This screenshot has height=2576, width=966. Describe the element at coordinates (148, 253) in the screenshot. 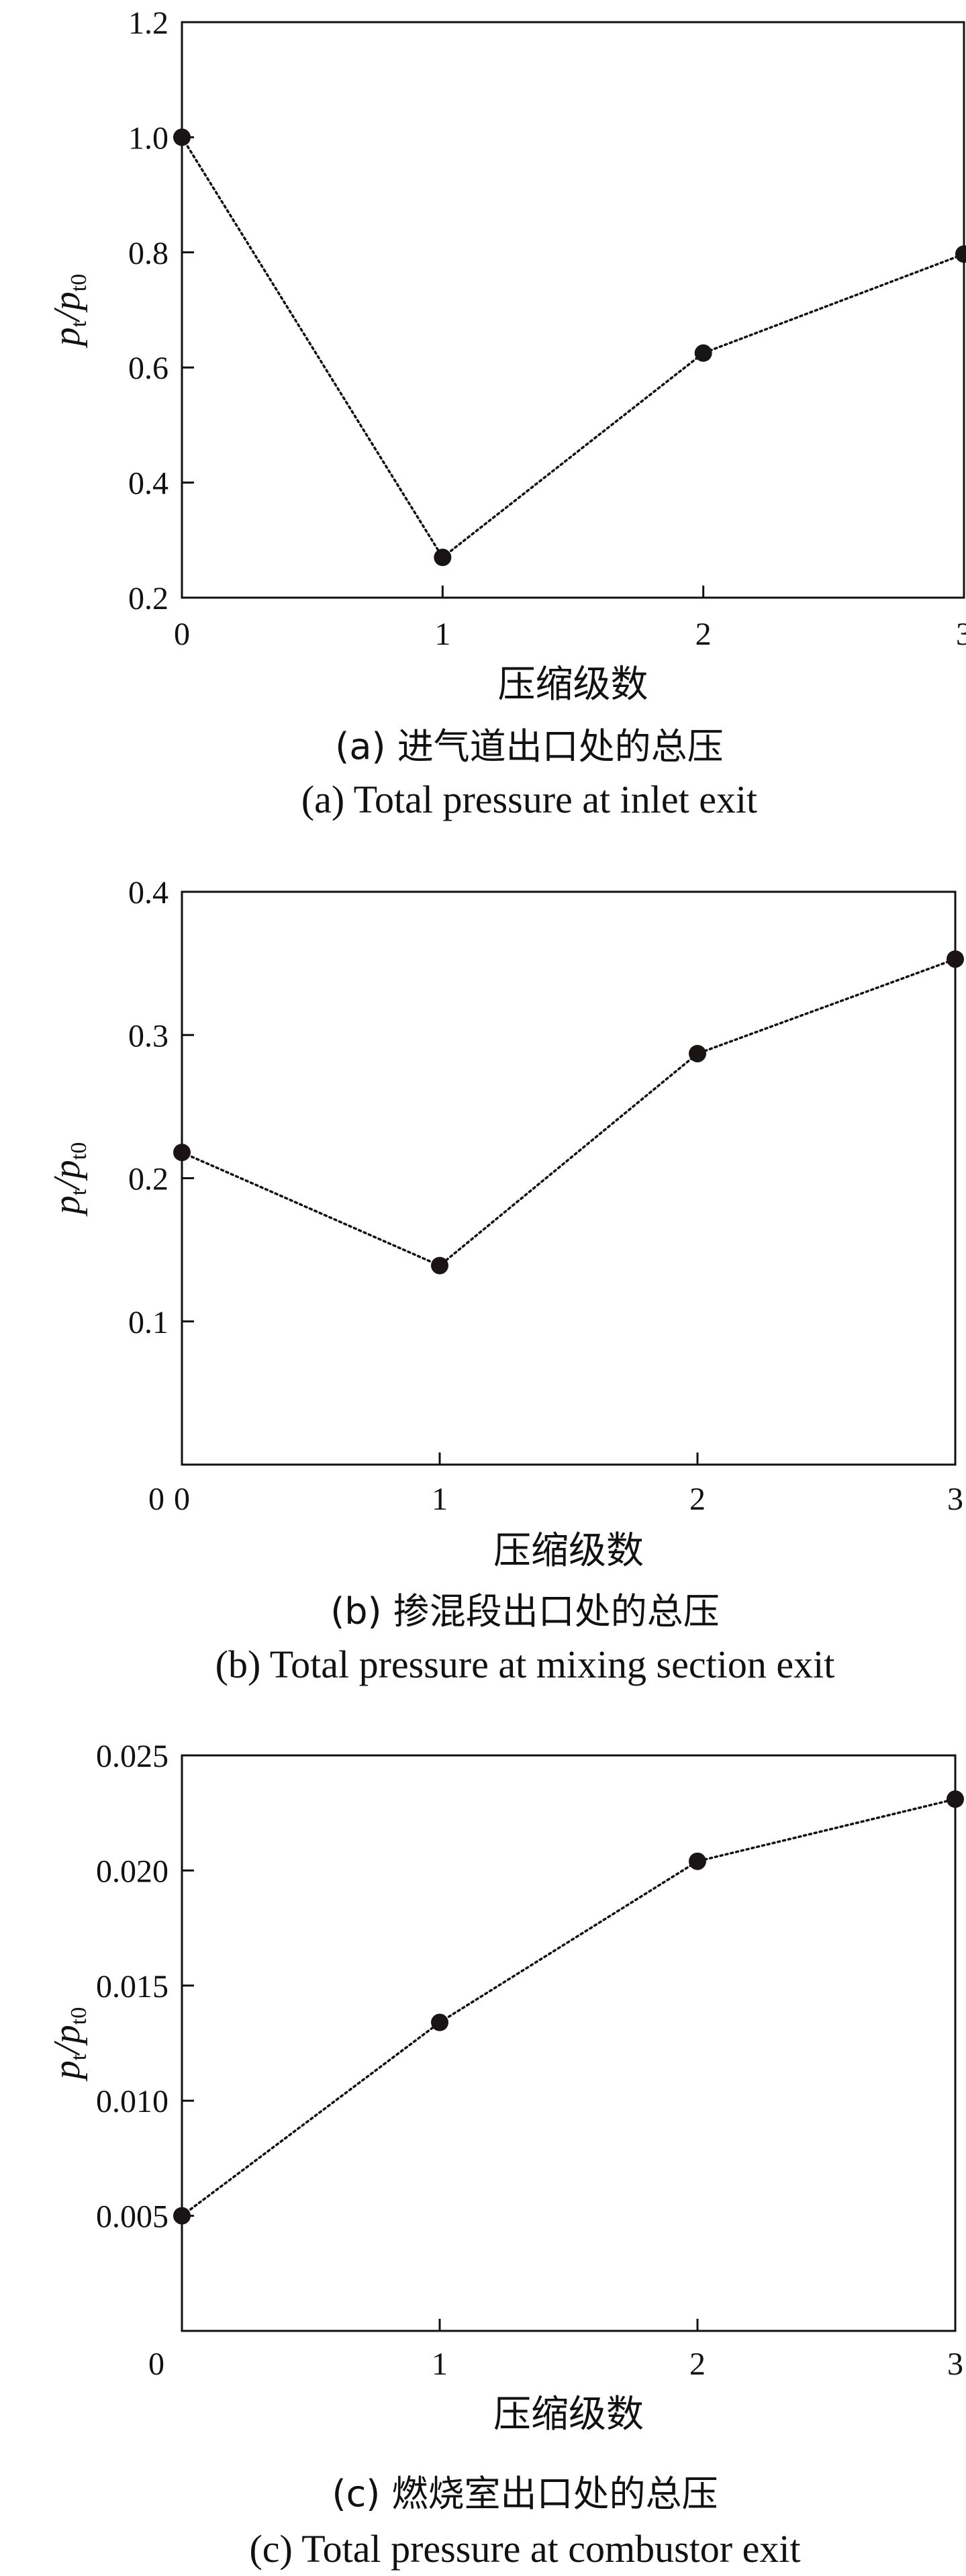

I see `y-tick-label: 0.8` at that location.